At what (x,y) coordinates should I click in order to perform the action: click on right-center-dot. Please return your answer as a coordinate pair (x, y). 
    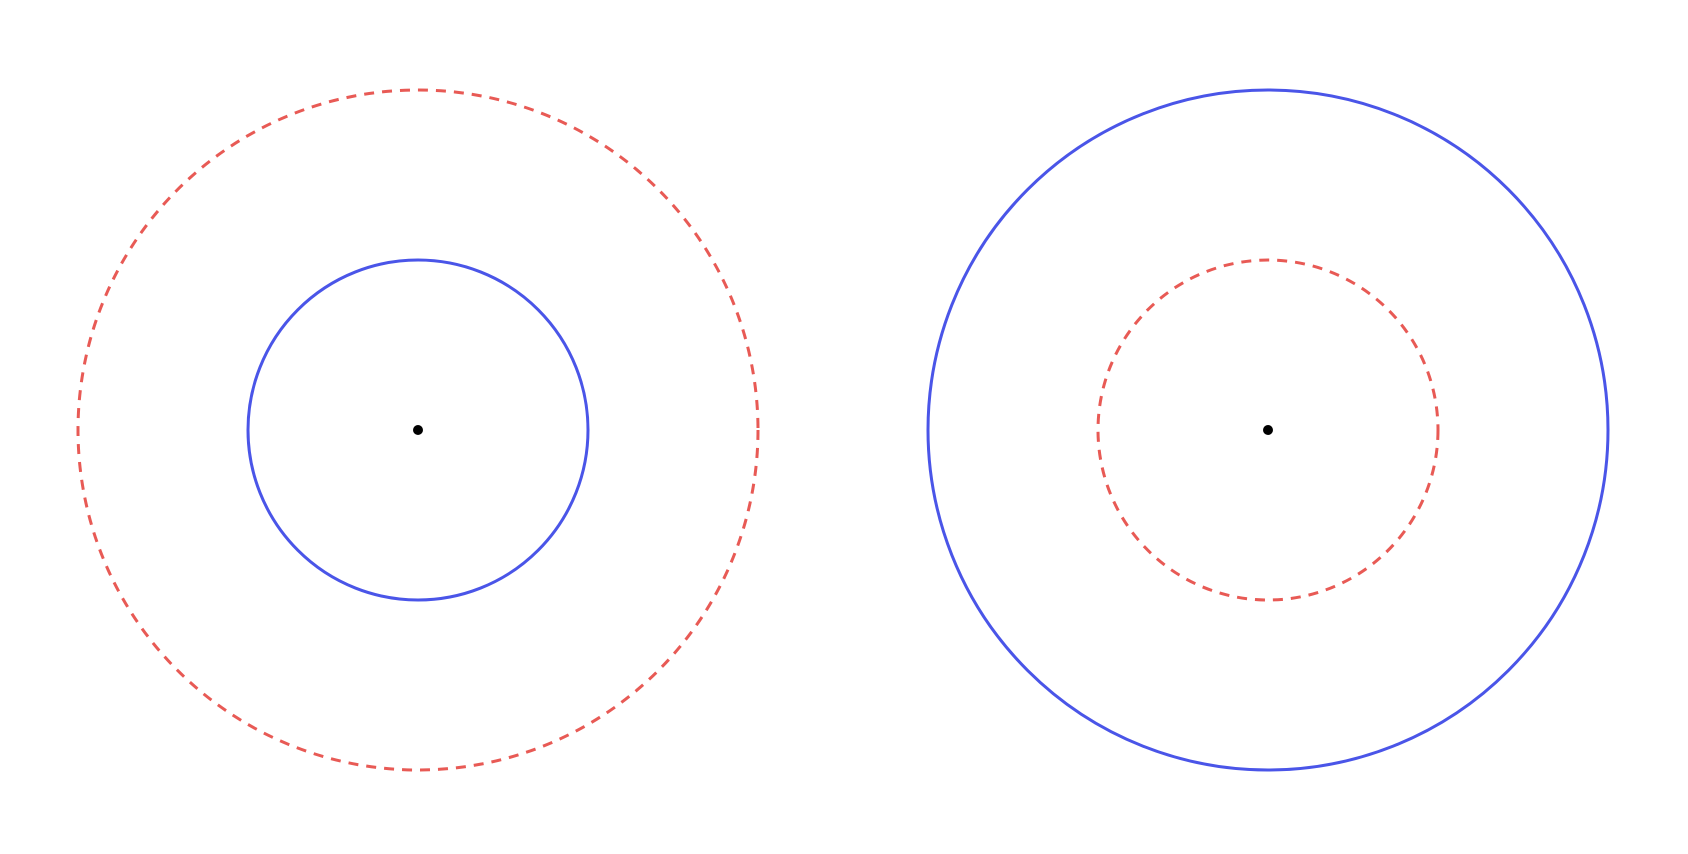
    Looking at the image, I should click on (1268, 430).